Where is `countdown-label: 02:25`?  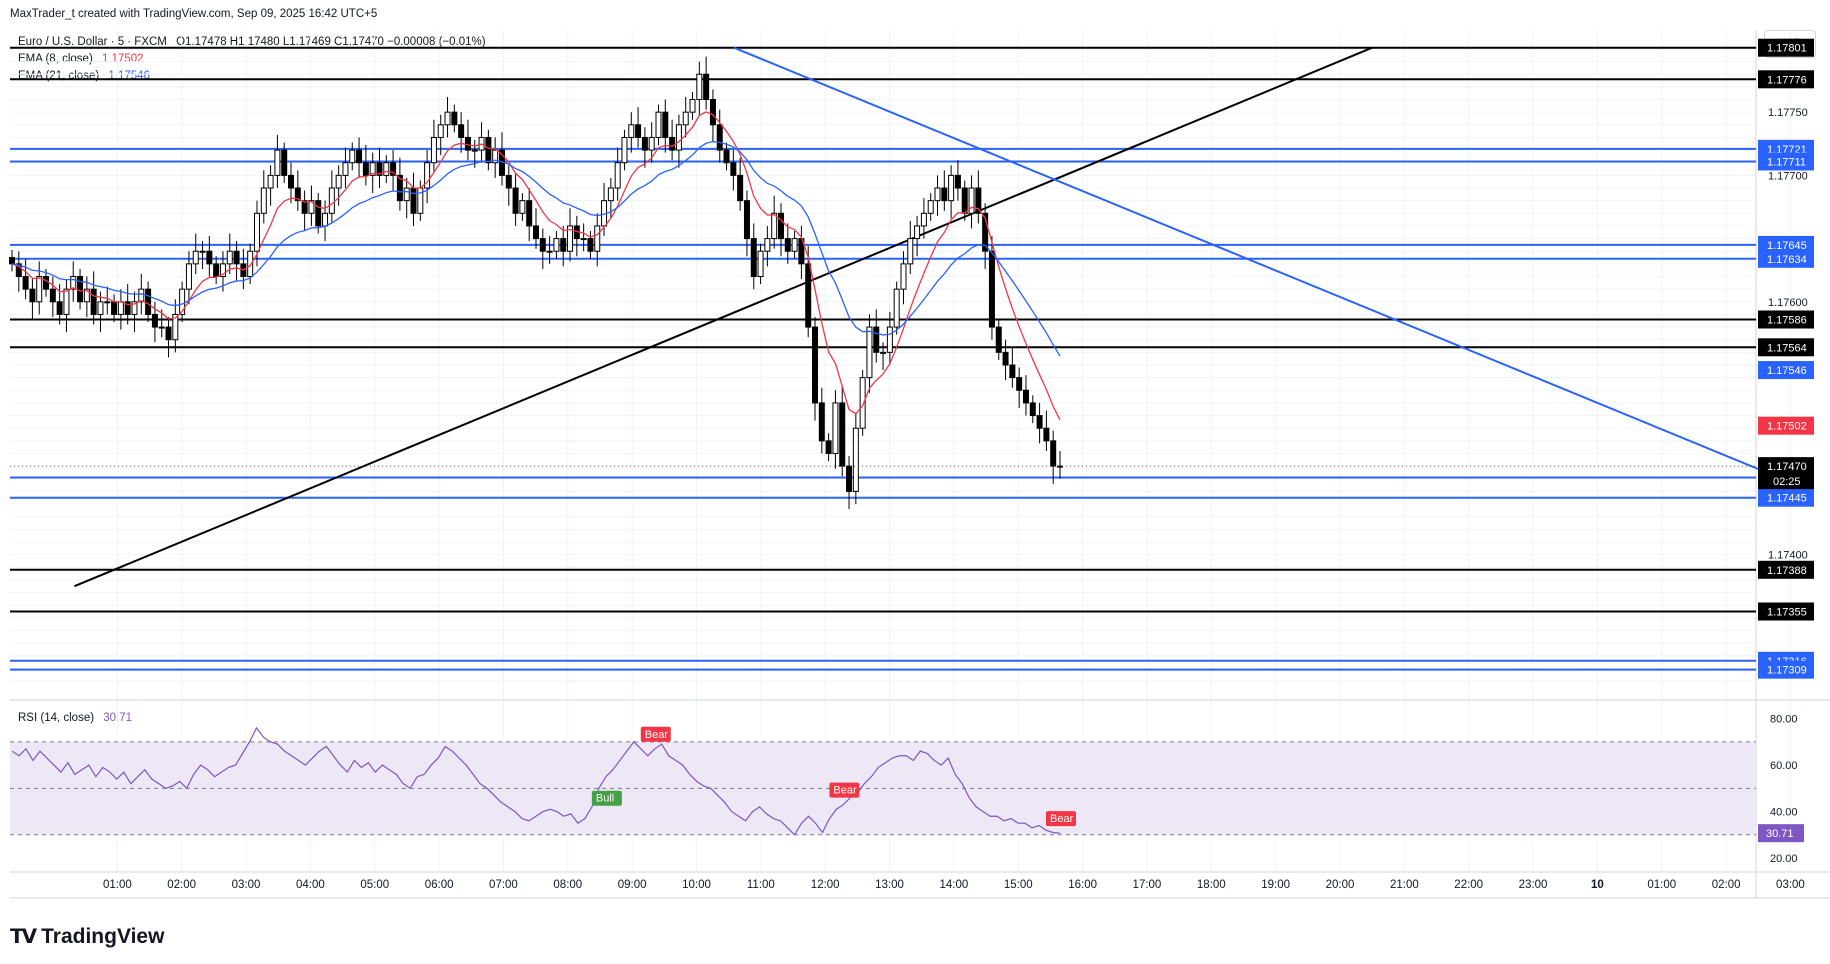
countdown-label: 02:25 is located at coordinates (1787, 482).